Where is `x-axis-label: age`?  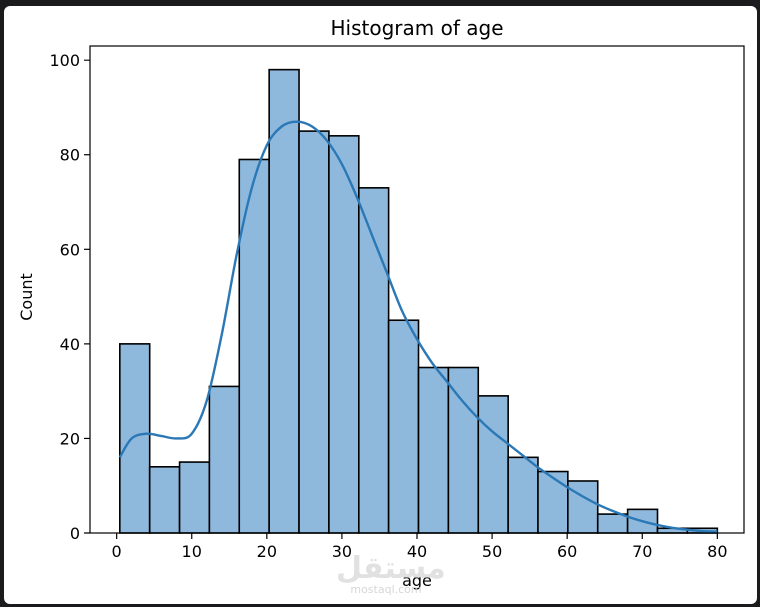 x-axis-label: age is located at coordinates (417, 580).